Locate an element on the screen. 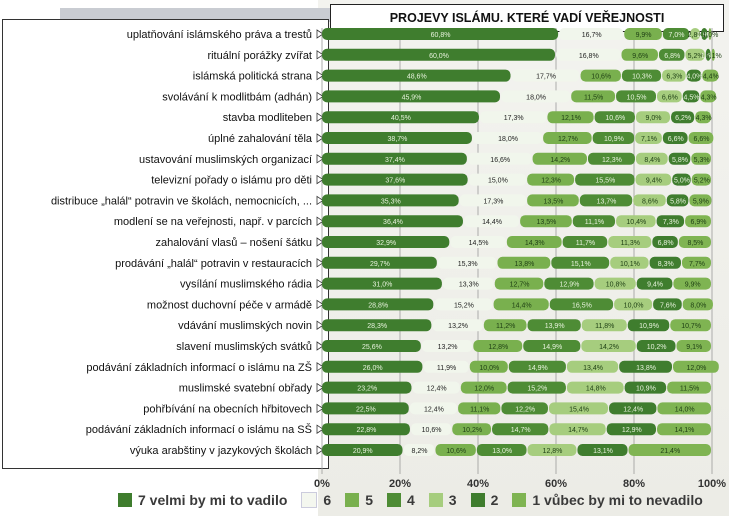  data-label: 1,9% is located at coordinates (705, 35).